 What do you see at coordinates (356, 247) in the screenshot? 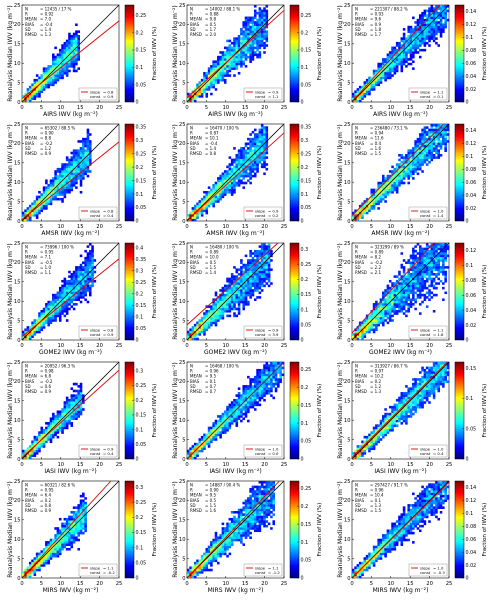
I see `stat-key: N` at bounding box center [356, 247].